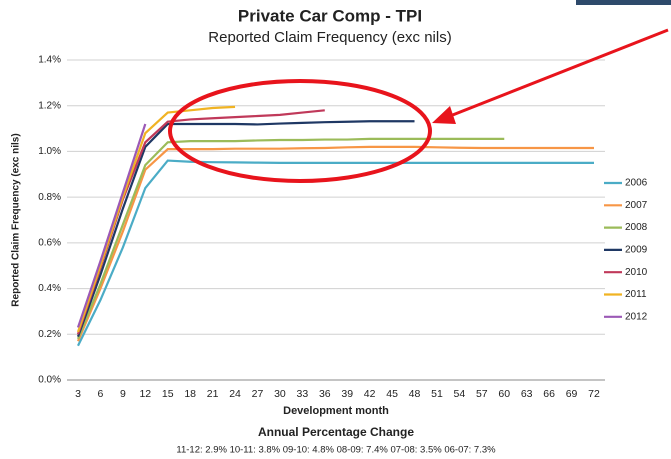  What do you see at coordinates (556, 74) in the screenshot?
I see `arrow-shaft` at bounding box center [556, 74].